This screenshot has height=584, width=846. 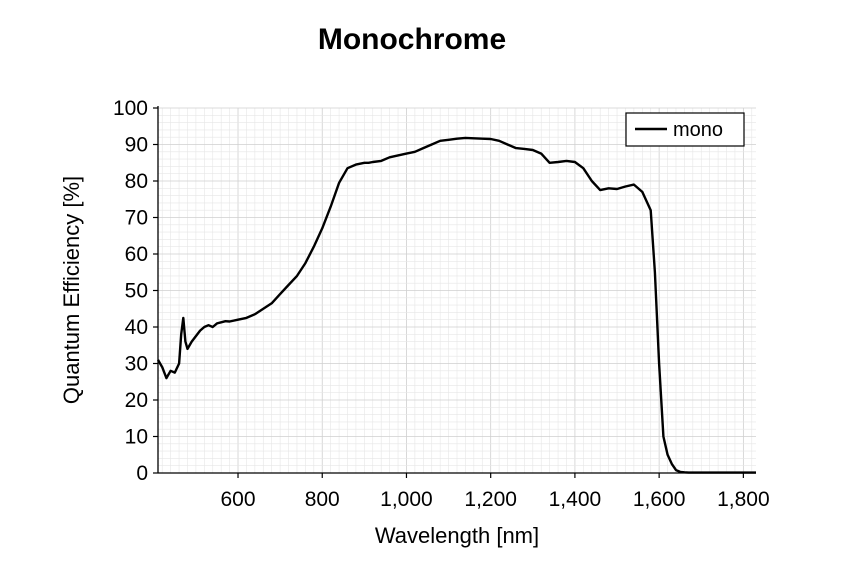 I want to click on x-axis-label: Wavelength [nm], so click(x=457, y=535).